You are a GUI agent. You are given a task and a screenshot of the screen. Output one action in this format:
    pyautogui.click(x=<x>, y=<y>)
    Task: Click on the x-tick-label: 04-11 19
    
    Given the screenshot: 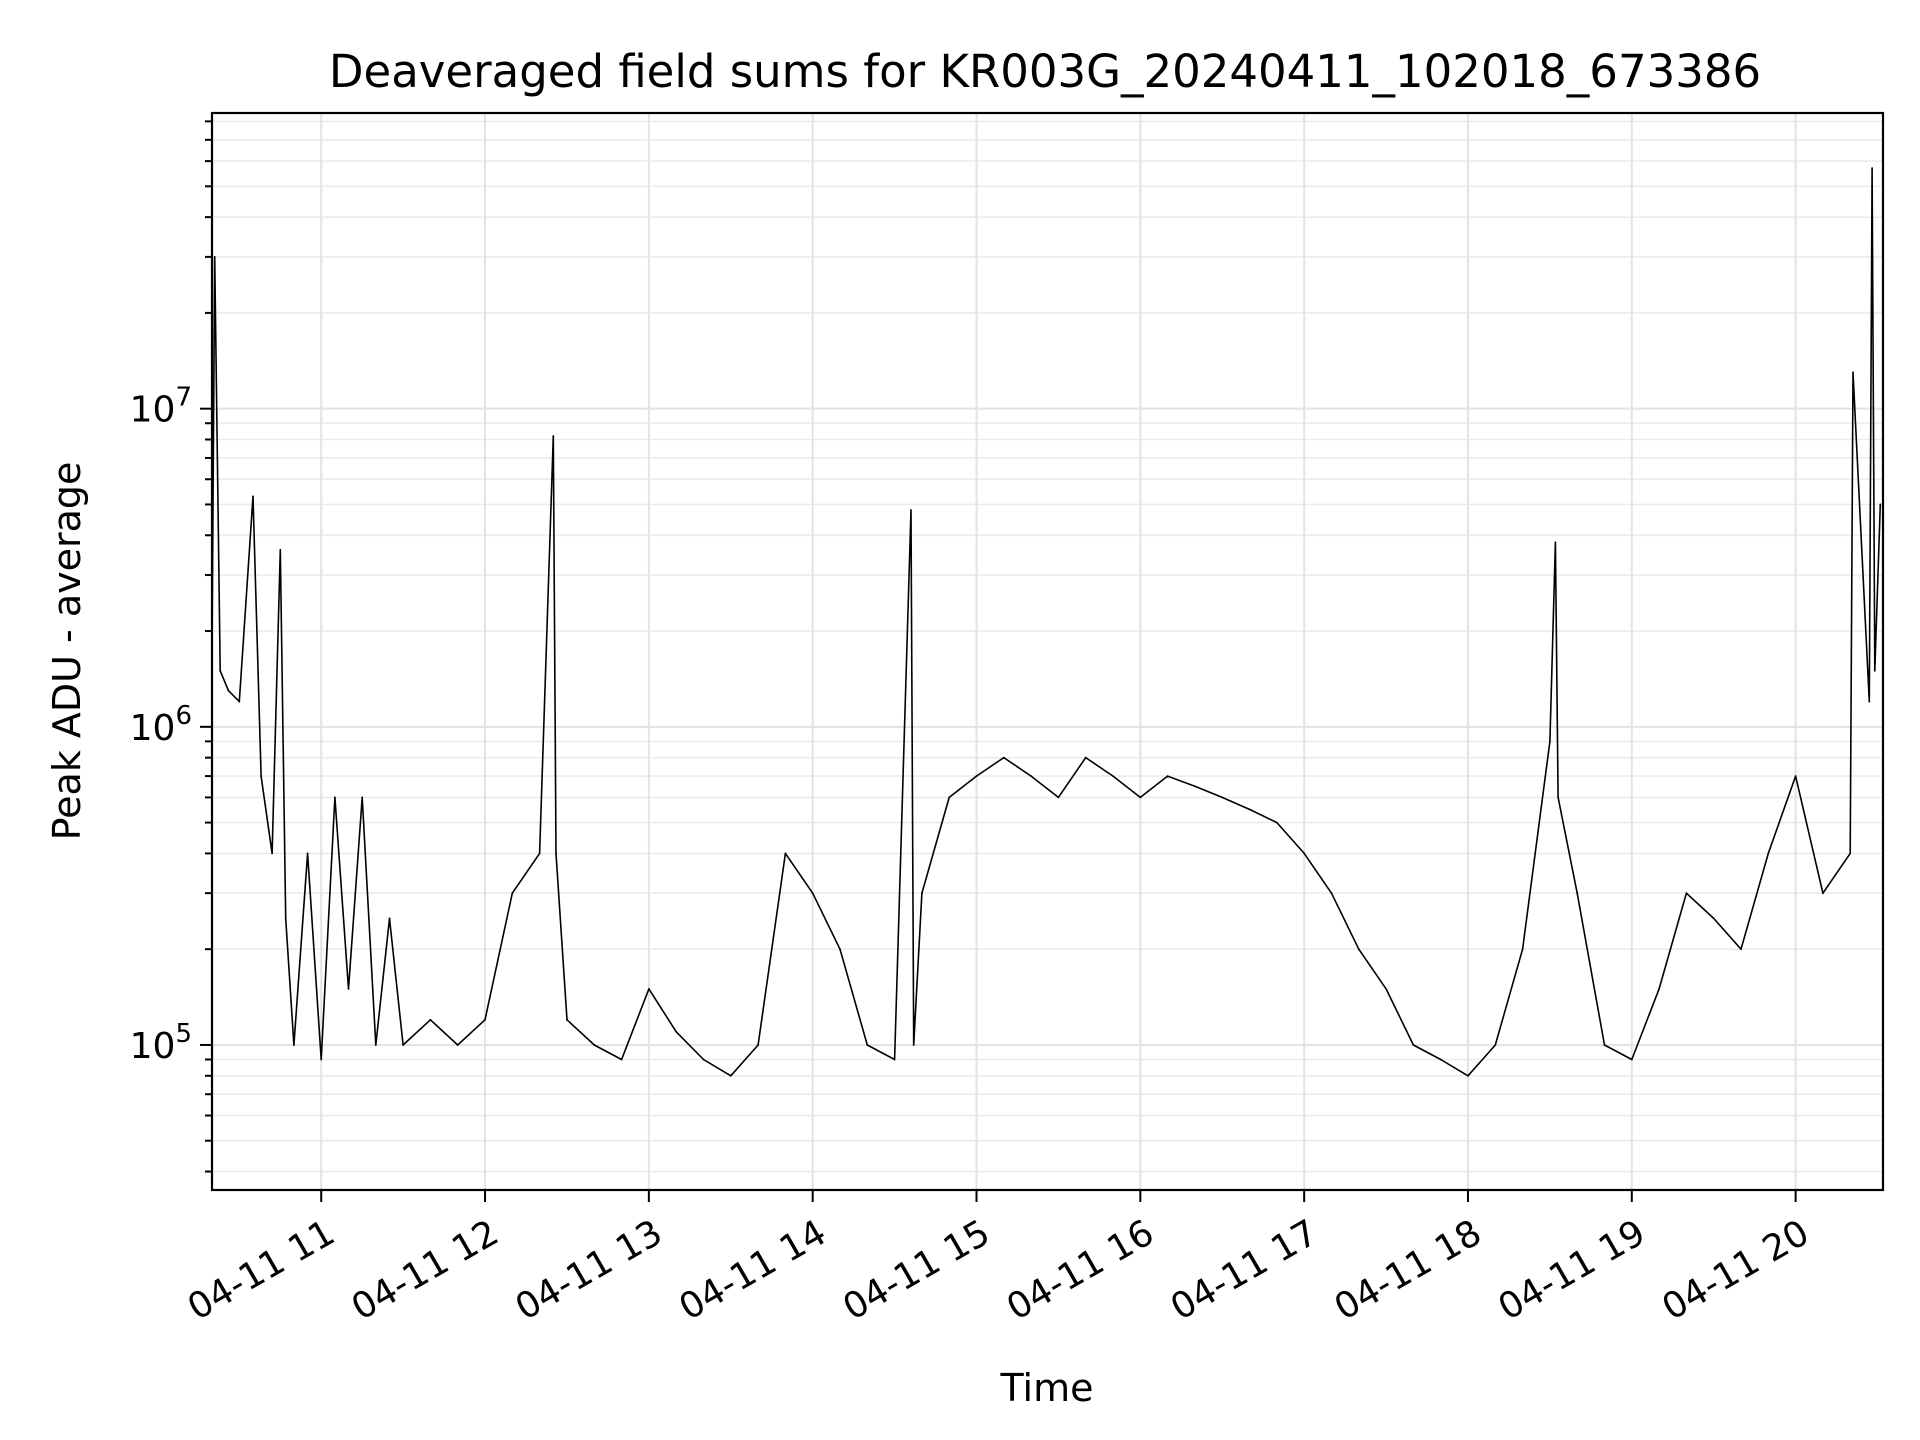 What is the action you would take?
    pyautogui.click(x=1572, y=1270)
    